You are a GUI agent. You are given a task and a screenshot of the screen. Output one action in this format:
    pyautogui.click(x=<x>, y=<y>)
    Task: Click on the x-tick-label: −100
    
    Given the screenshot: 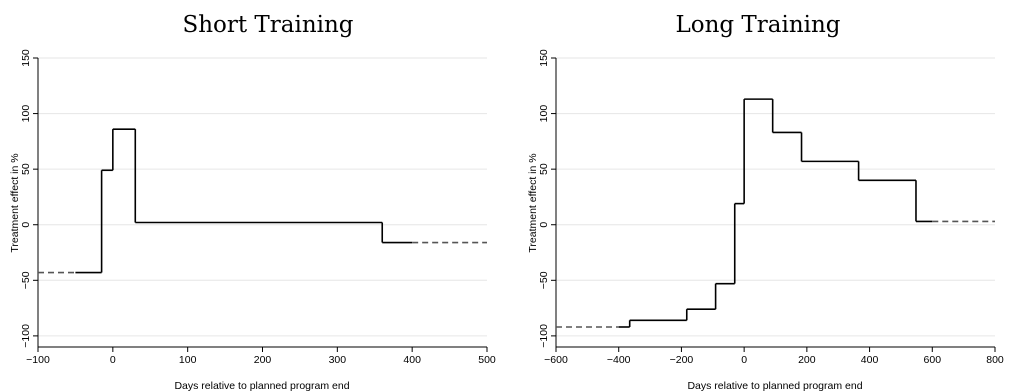 What is the action you would take?
    pyautogui.click(x=38, y=360)
    